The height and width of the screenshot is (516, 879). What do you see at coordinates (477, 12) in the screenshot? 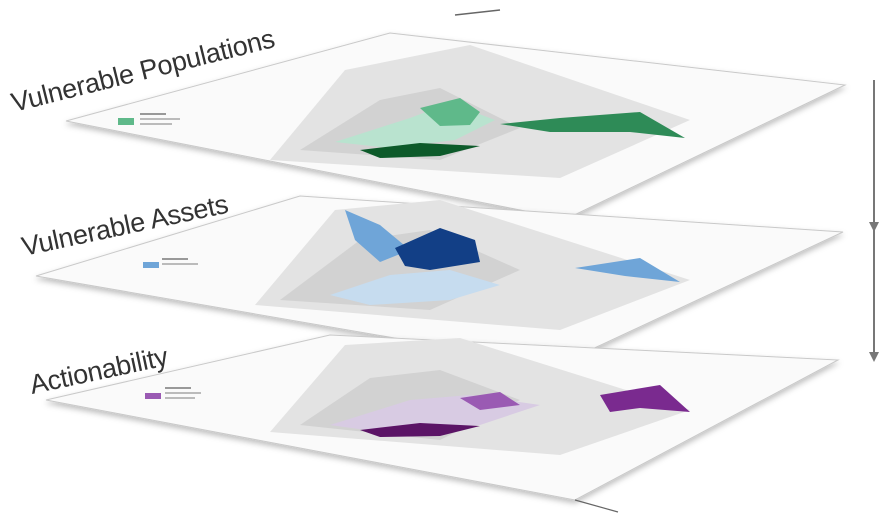
I see `top-edge-line` at bounding box center [477, 12].